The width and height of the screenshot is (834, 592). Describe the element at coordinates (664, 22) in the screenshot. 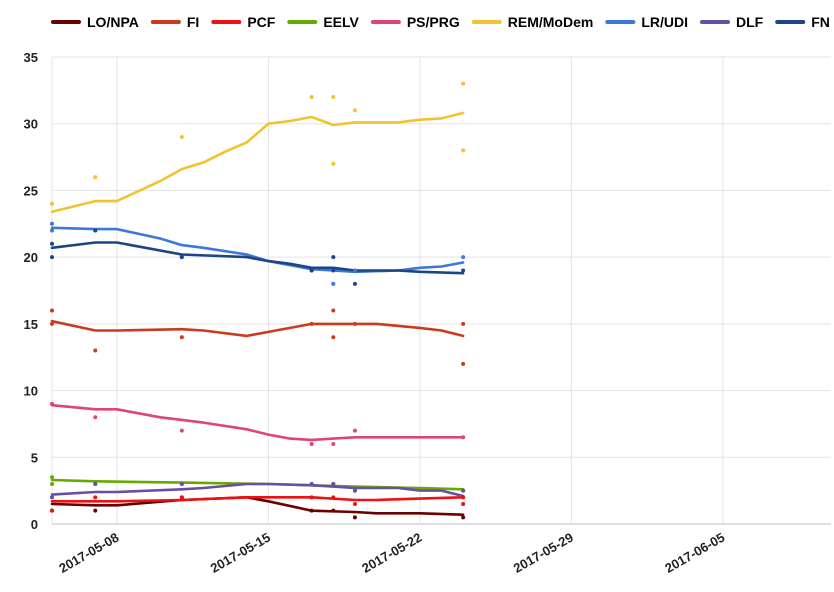

I see `legend-label: LR/UDI` at that location.